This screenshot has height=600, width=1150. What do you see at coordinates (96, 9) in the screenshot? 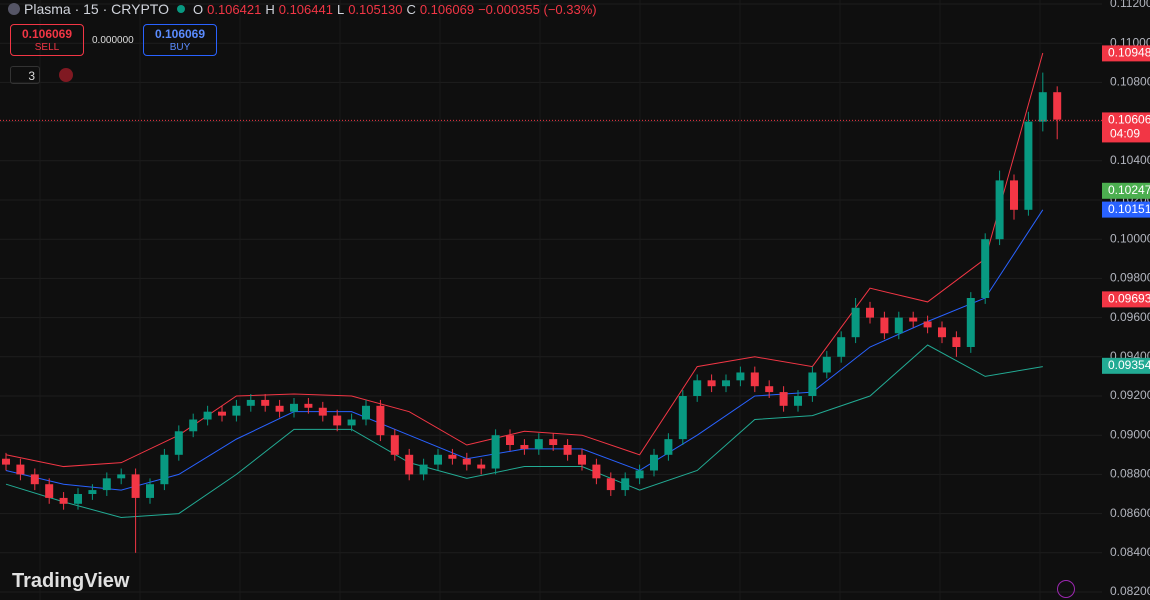
I see `symbol: Plasma · 15 · CRYPTO` at bounding box center [96, 9].